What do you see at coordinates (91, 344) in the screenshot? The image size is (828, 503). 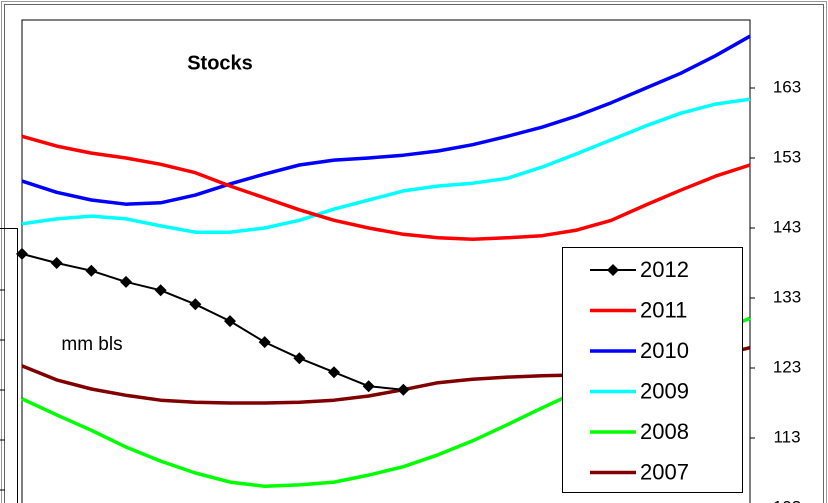 I see `annotation: mm bls` at bounding box center [91, 344].